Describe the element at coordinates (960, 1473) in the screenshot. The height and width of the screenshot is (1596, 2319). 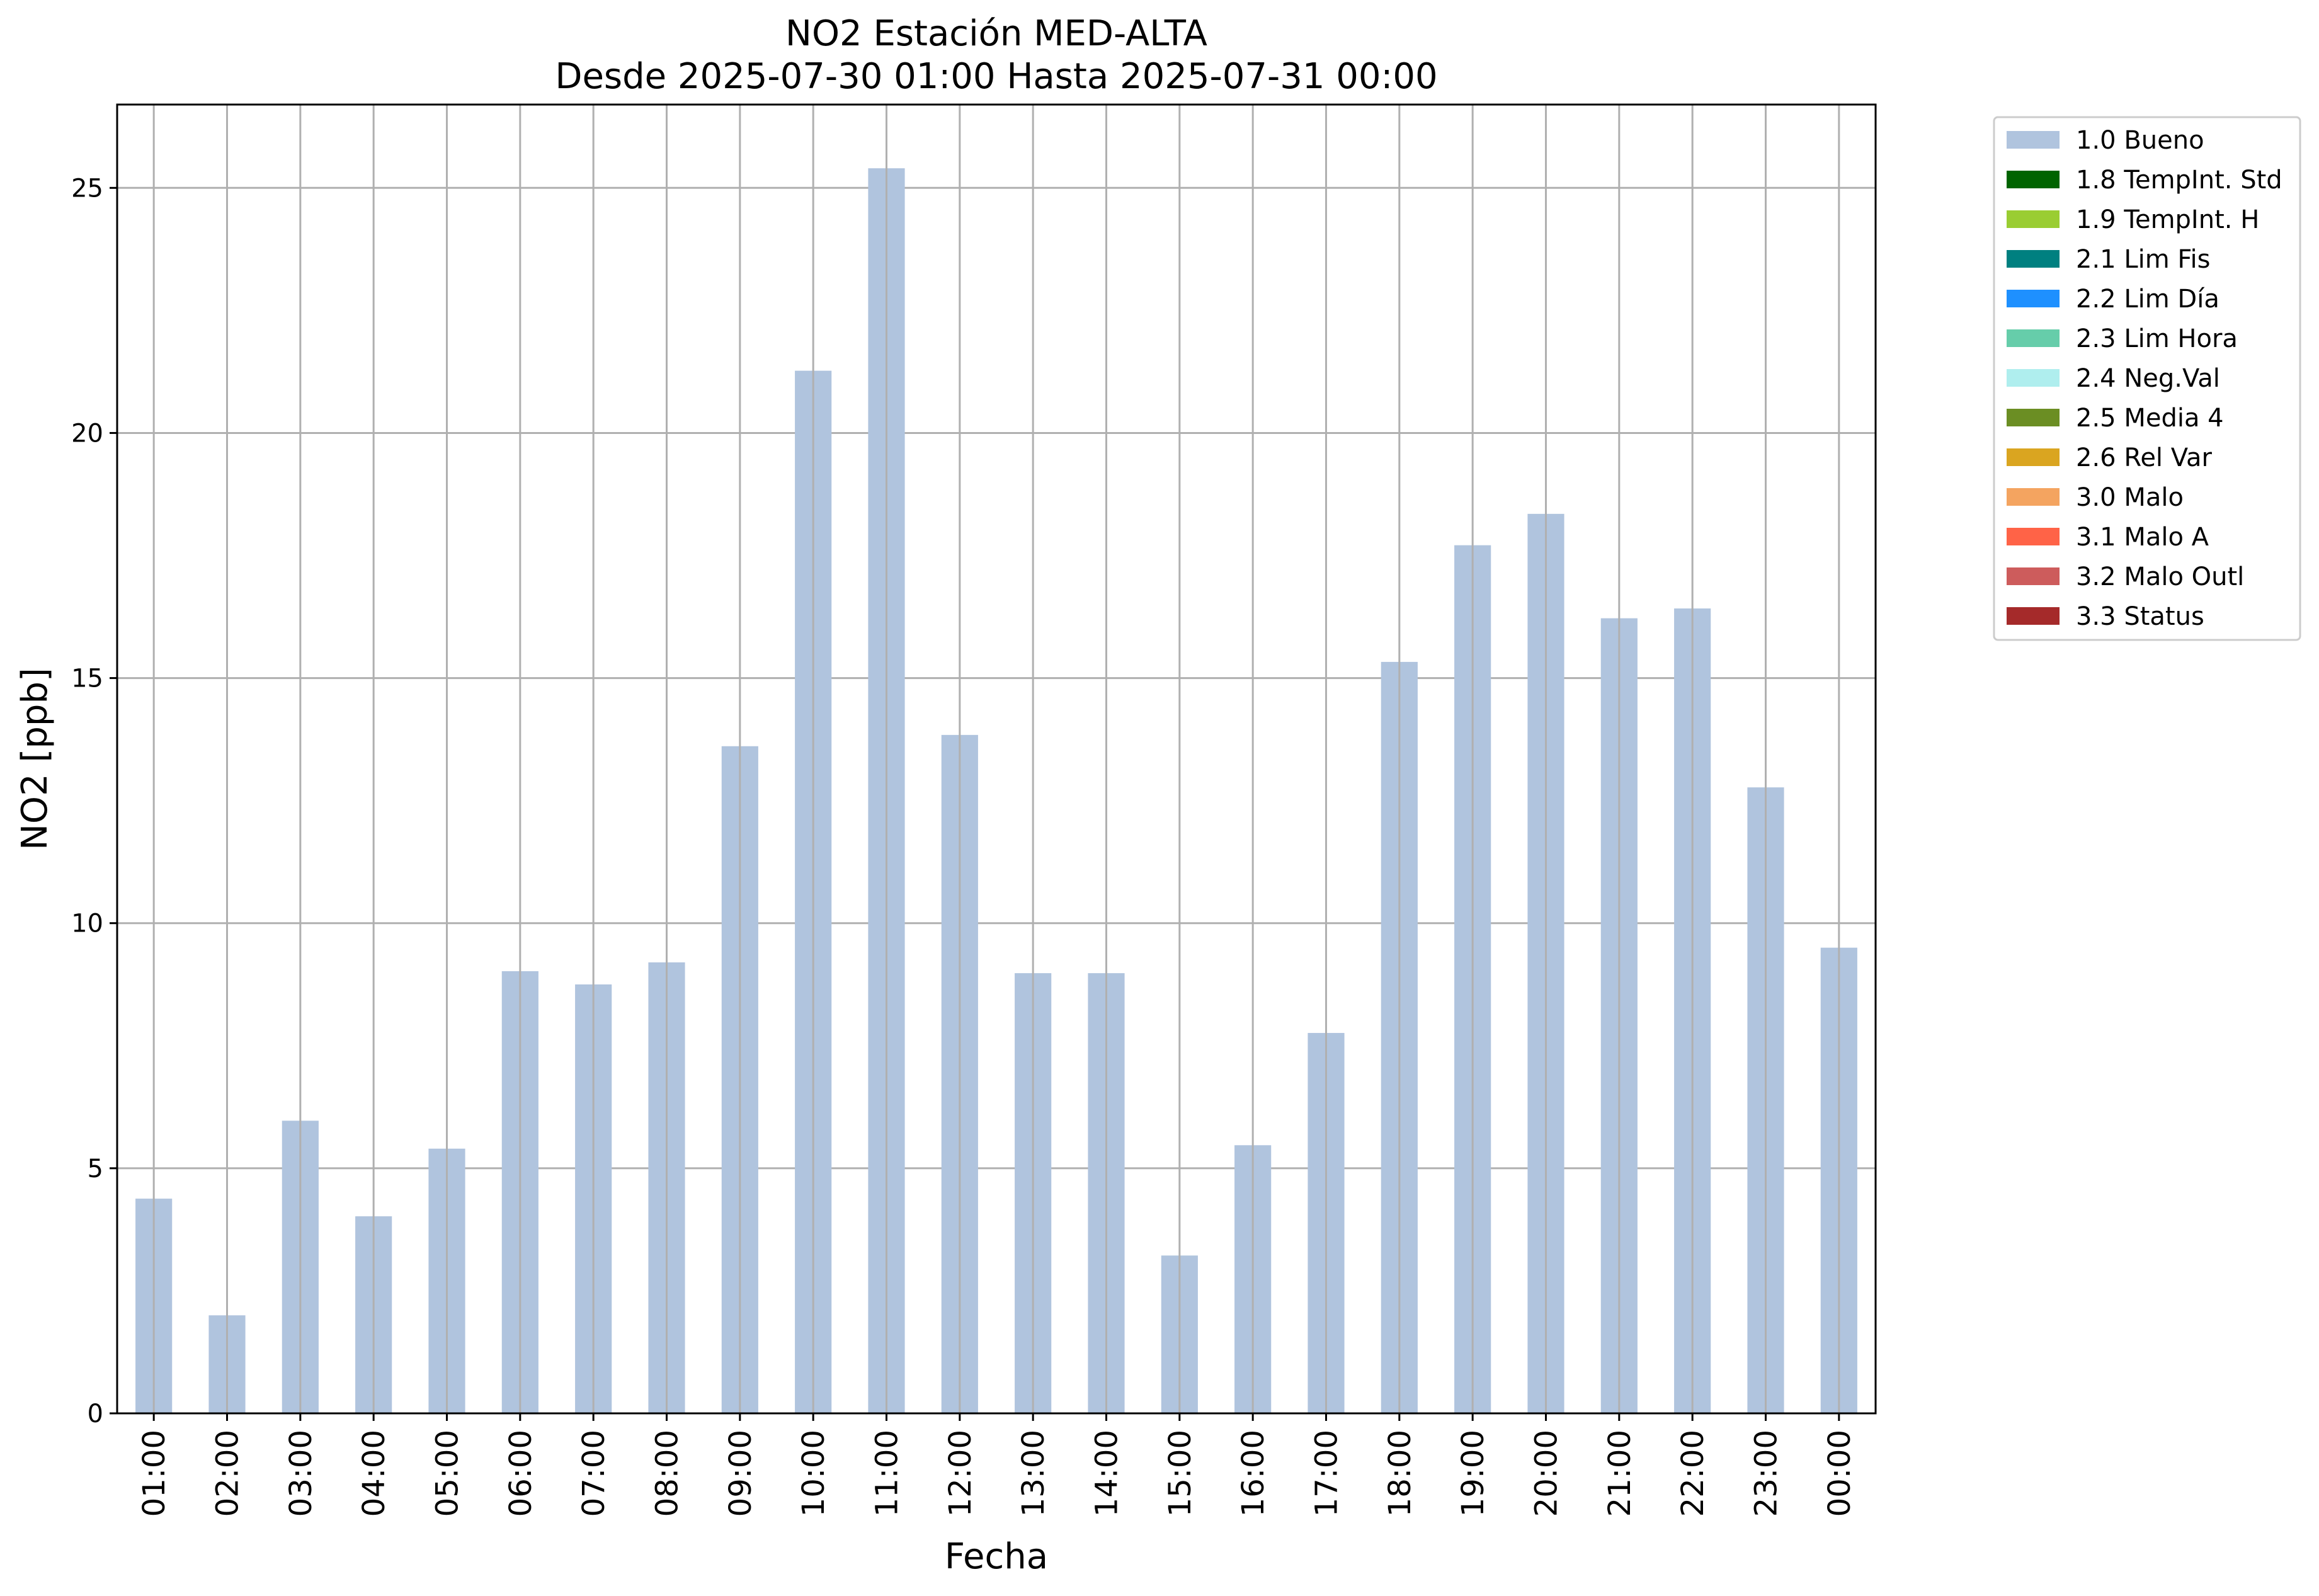
I see `x-tick-label: 12:00` at that location.